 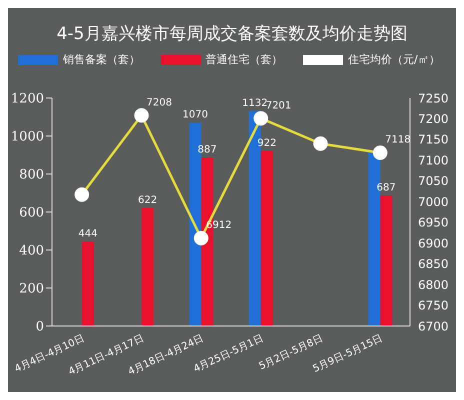 I want to click on chart-title: 4-5月嘉兴楼市每周成交备案套数及均价走势图, so click(x=232, y=34).